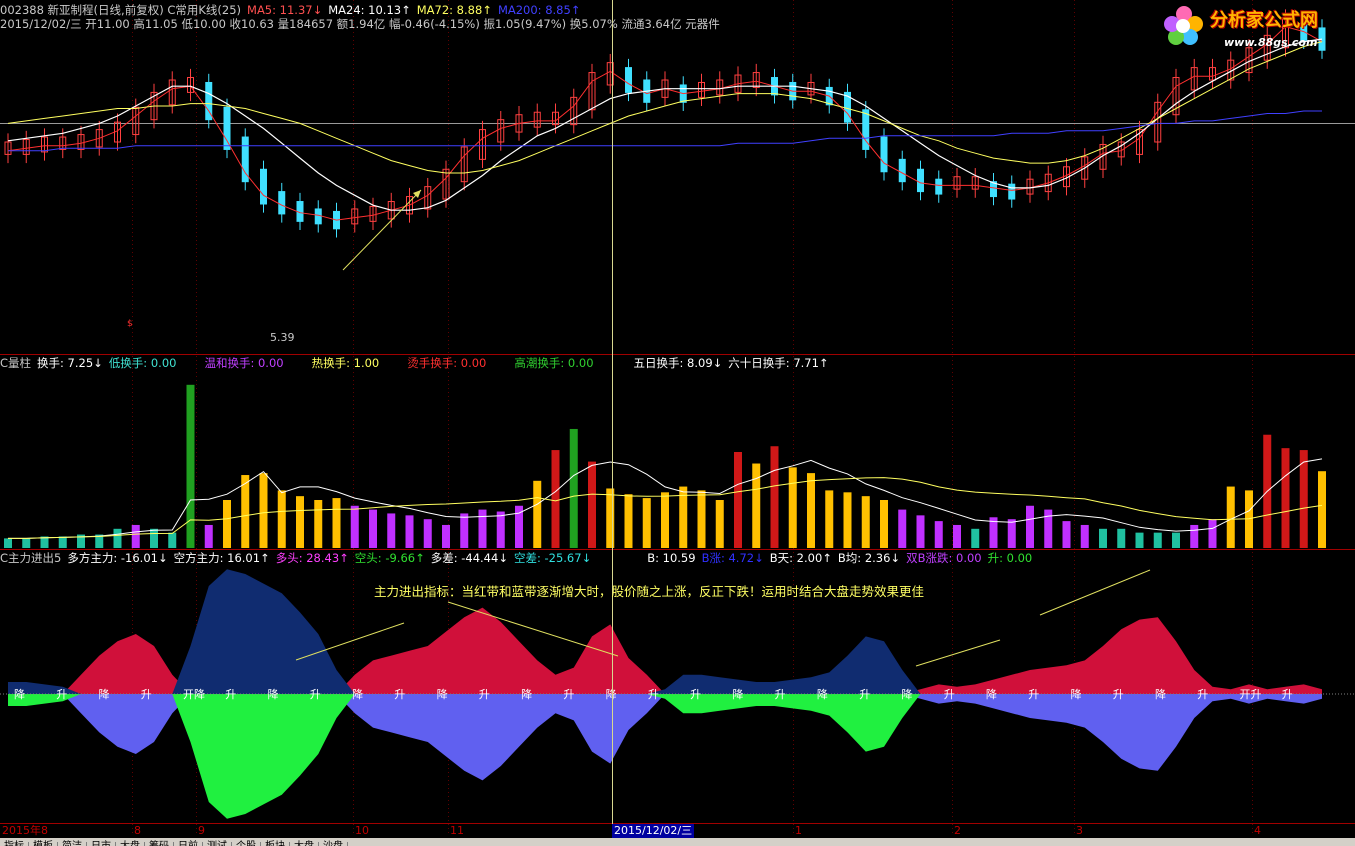  Describe the element at coordinates (244, 363) in the screenshot. I see `turnover-item-3: 温和换手: 0.00` at that location.